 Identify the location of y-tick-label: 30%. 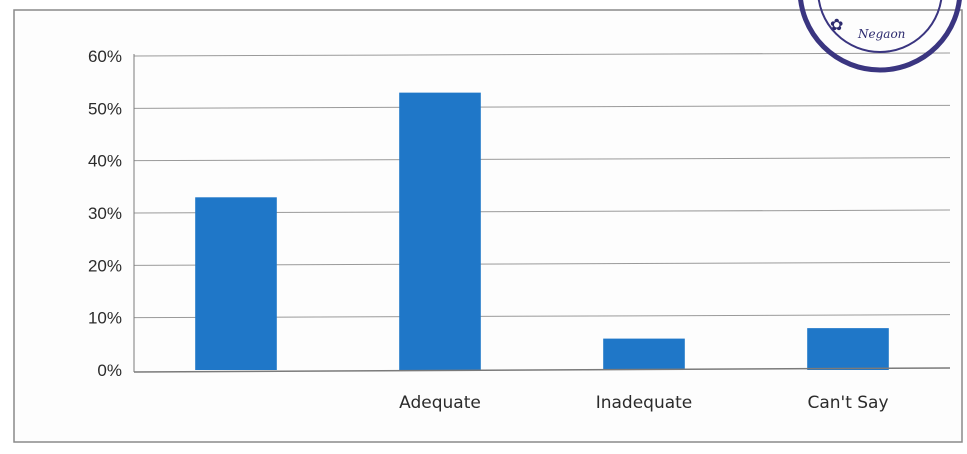
(105, 213).